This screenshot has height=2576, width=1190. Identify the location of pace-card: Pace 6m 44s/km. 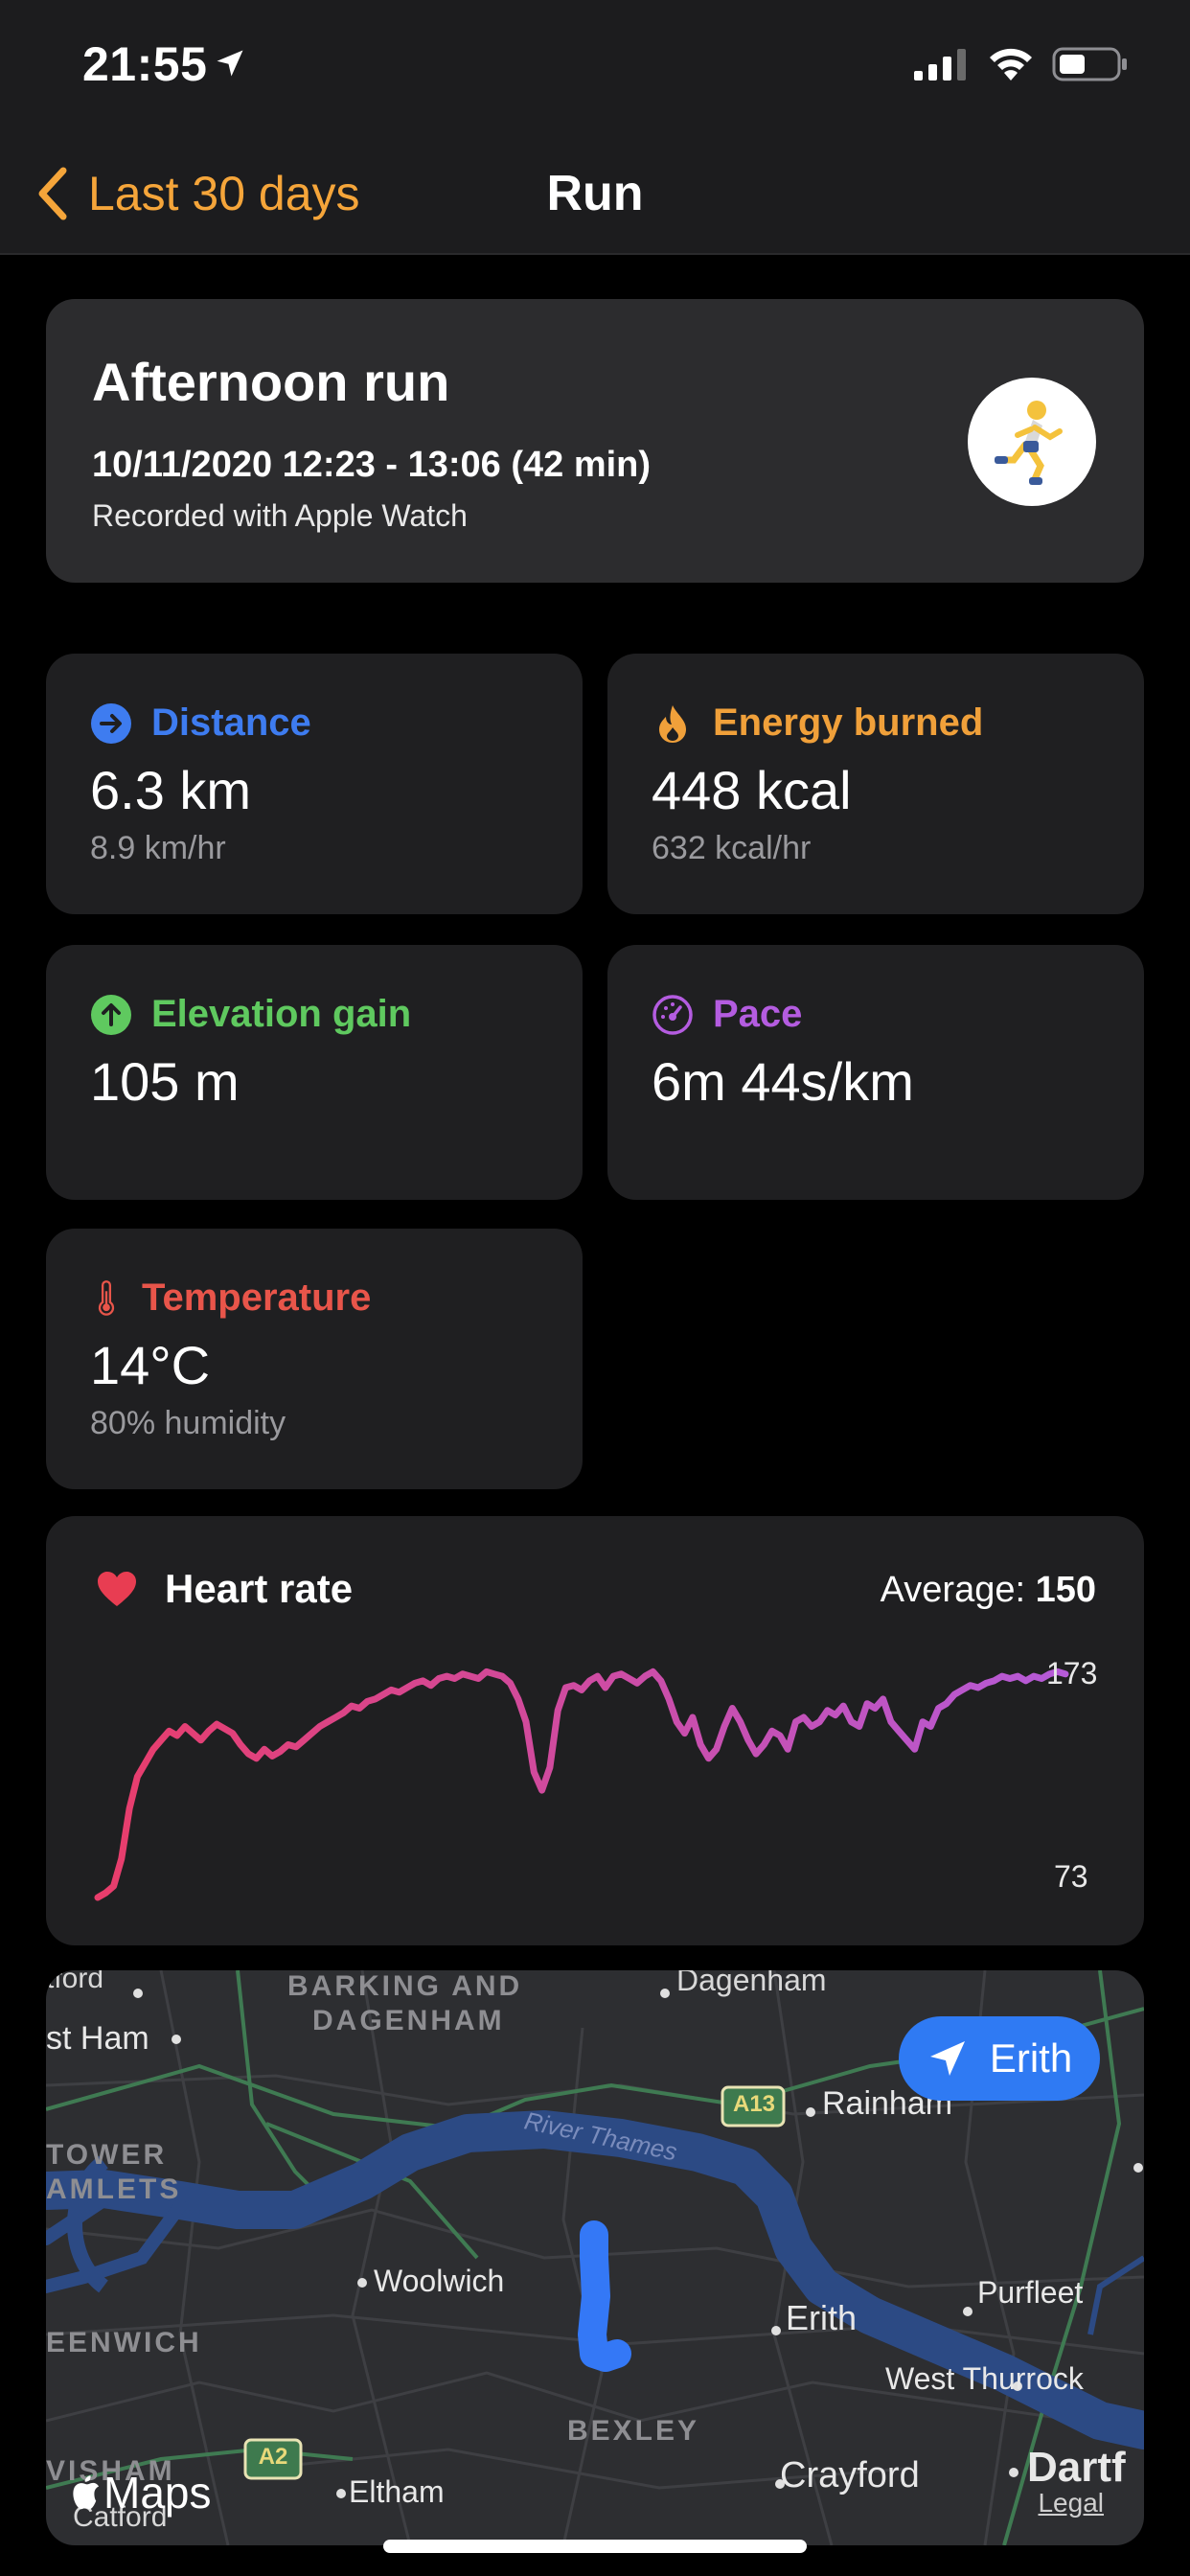
(875, 1072).